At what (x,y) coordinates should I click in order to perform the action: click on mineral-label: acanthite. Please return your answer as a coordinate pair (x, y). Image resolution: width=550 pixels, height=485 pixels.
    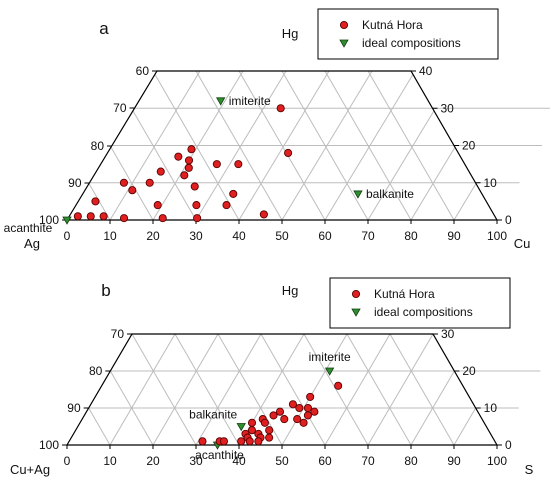
    Looking at the image, I should click on (219, 455).